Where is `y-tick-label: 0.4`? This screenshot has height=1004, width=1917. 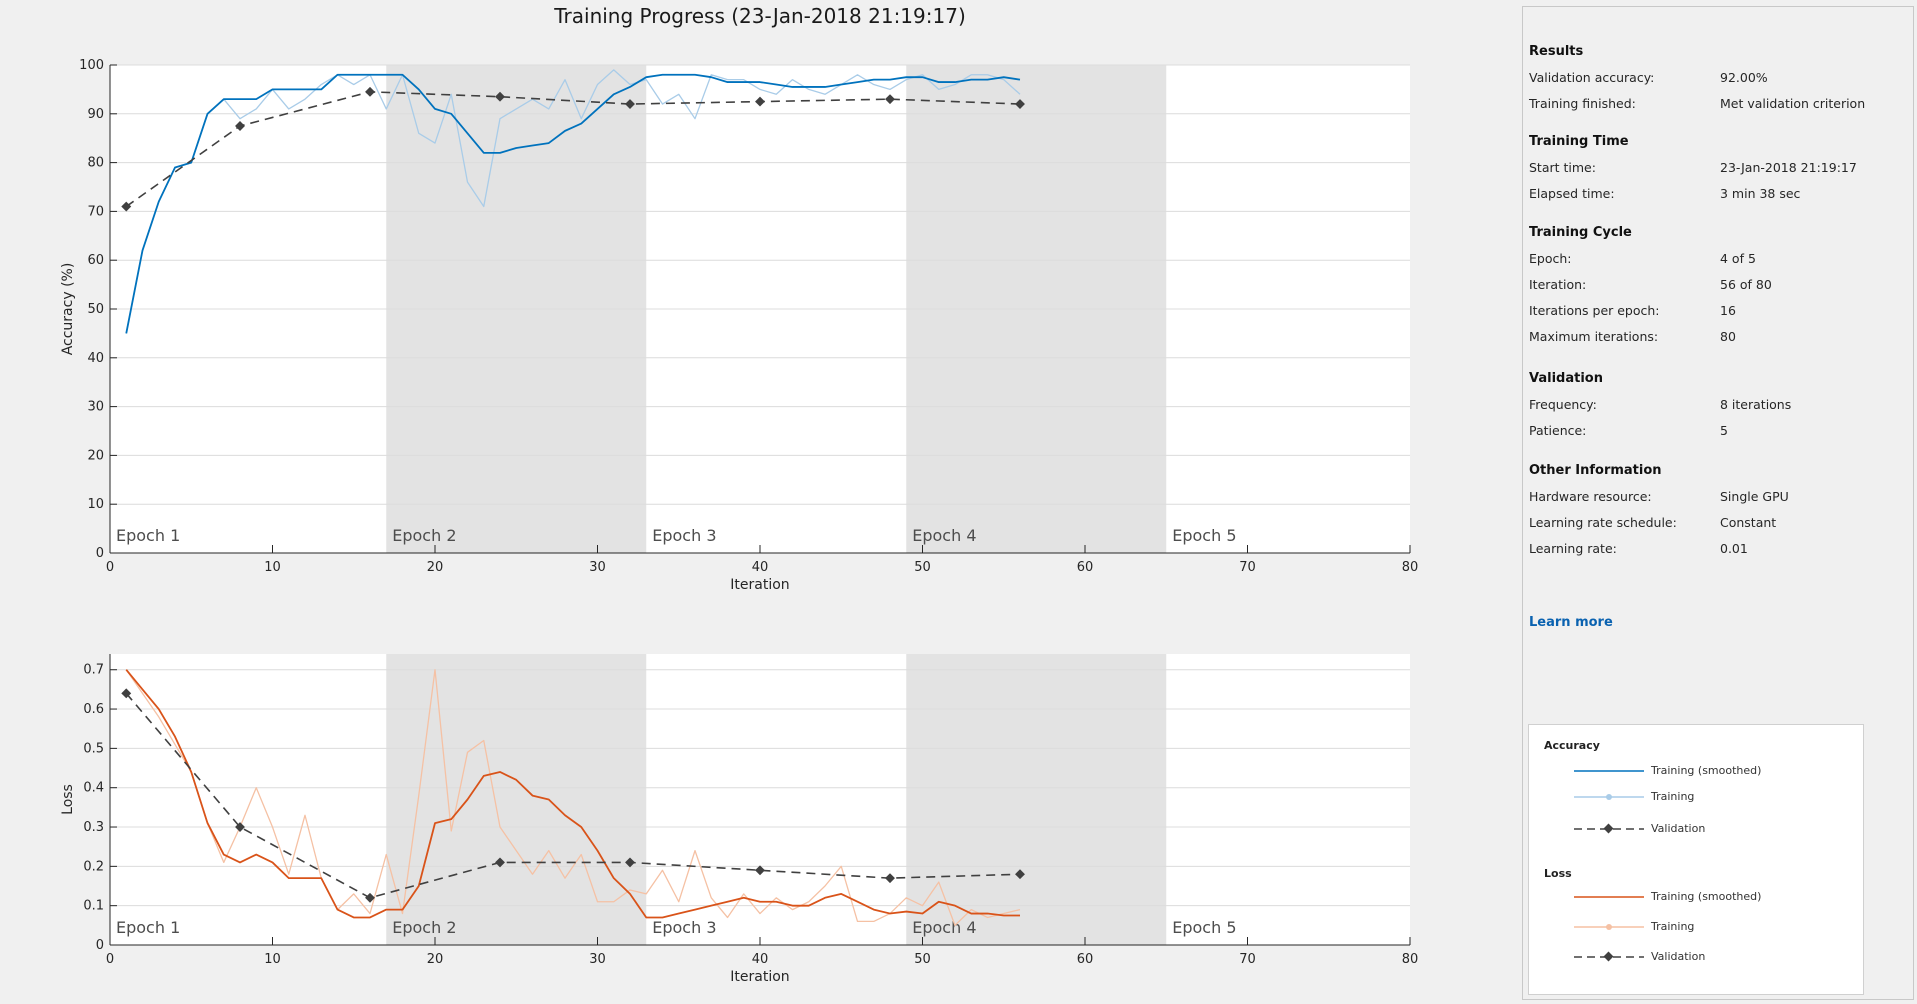 y-tick-label: 0.4 is located at coordinates (93, 788).